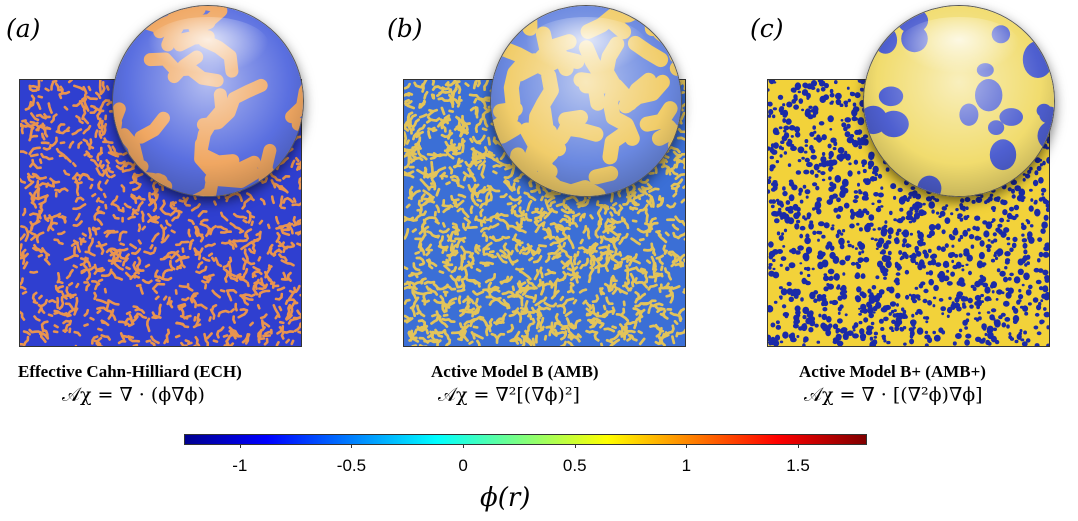  I want to click on colorbar, so click(525, 439).